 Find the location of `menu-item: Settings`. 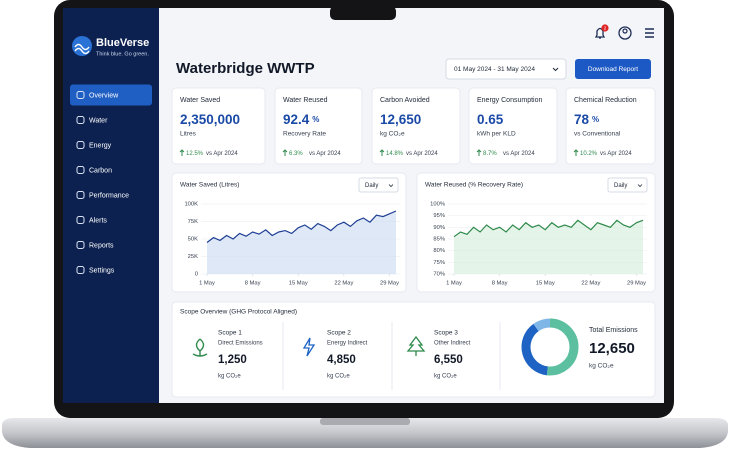

menu-item: Settings is located at coordinates (95, 270).